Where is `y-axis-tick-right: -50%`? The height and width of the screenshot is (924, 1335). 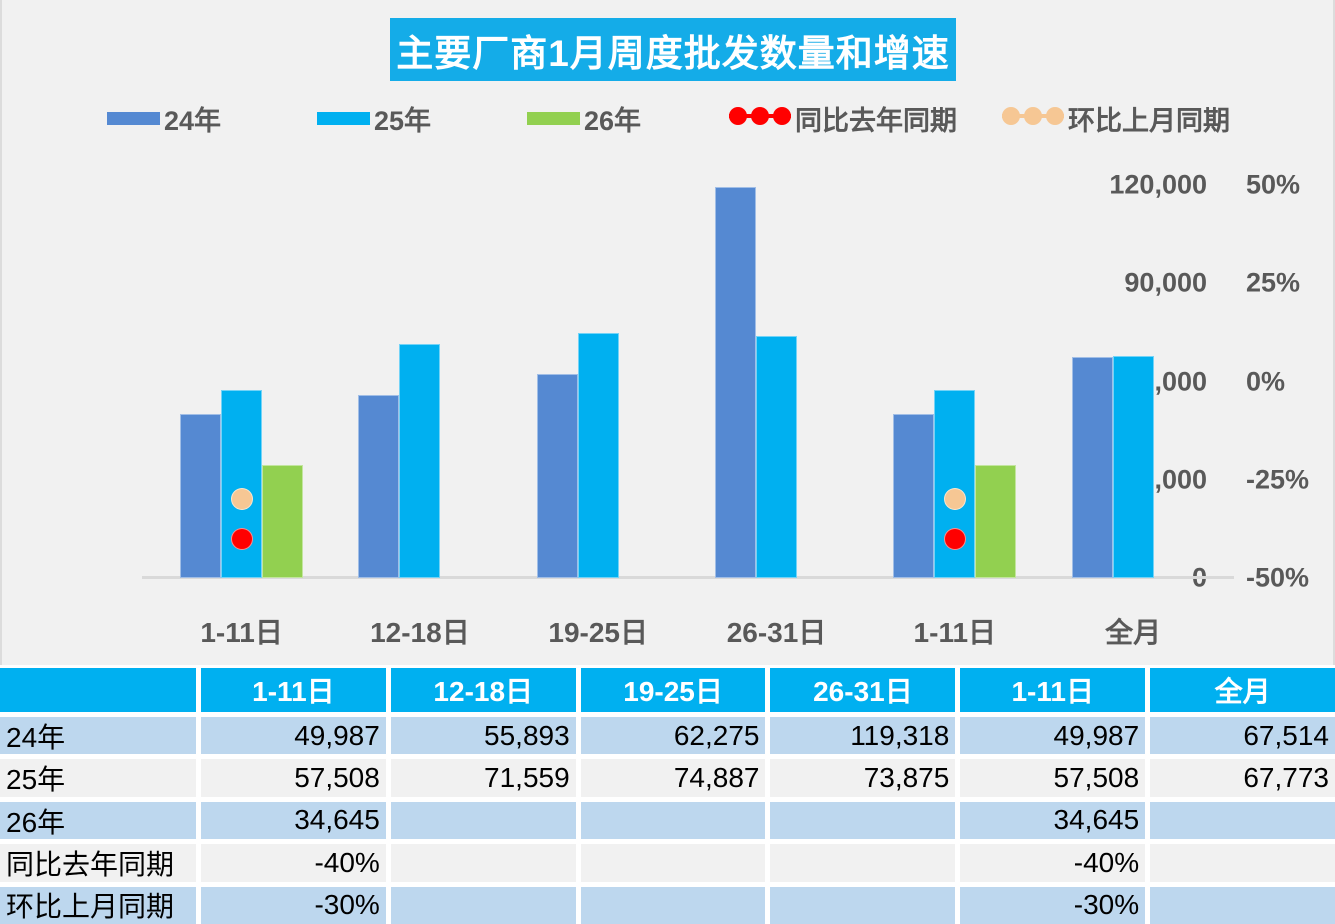
y-axis-tick-right: -50% is located at coordinates (1278, 577).